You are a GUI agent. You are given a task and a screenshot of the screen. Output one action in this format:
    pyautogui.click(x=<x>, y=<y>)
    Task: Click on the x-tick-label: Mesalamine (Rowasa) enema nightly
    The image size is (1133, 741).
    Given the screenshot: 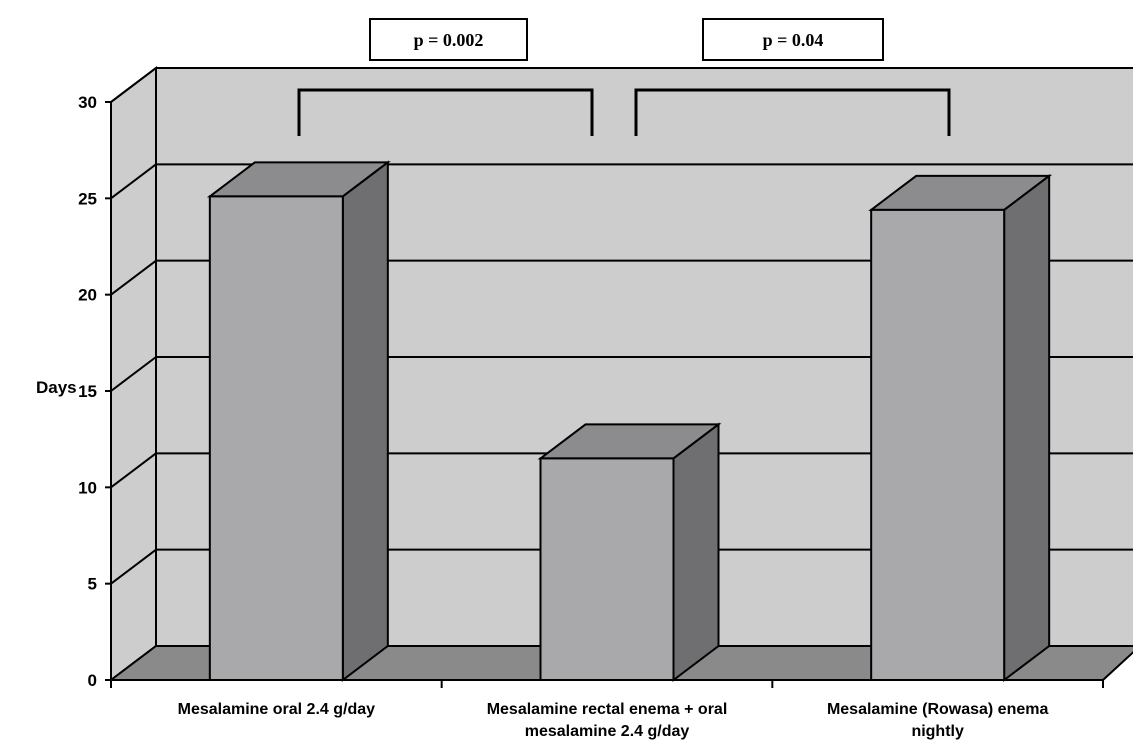 What is the action you would take?
    pyautogui.click(x=938, y=720)
    